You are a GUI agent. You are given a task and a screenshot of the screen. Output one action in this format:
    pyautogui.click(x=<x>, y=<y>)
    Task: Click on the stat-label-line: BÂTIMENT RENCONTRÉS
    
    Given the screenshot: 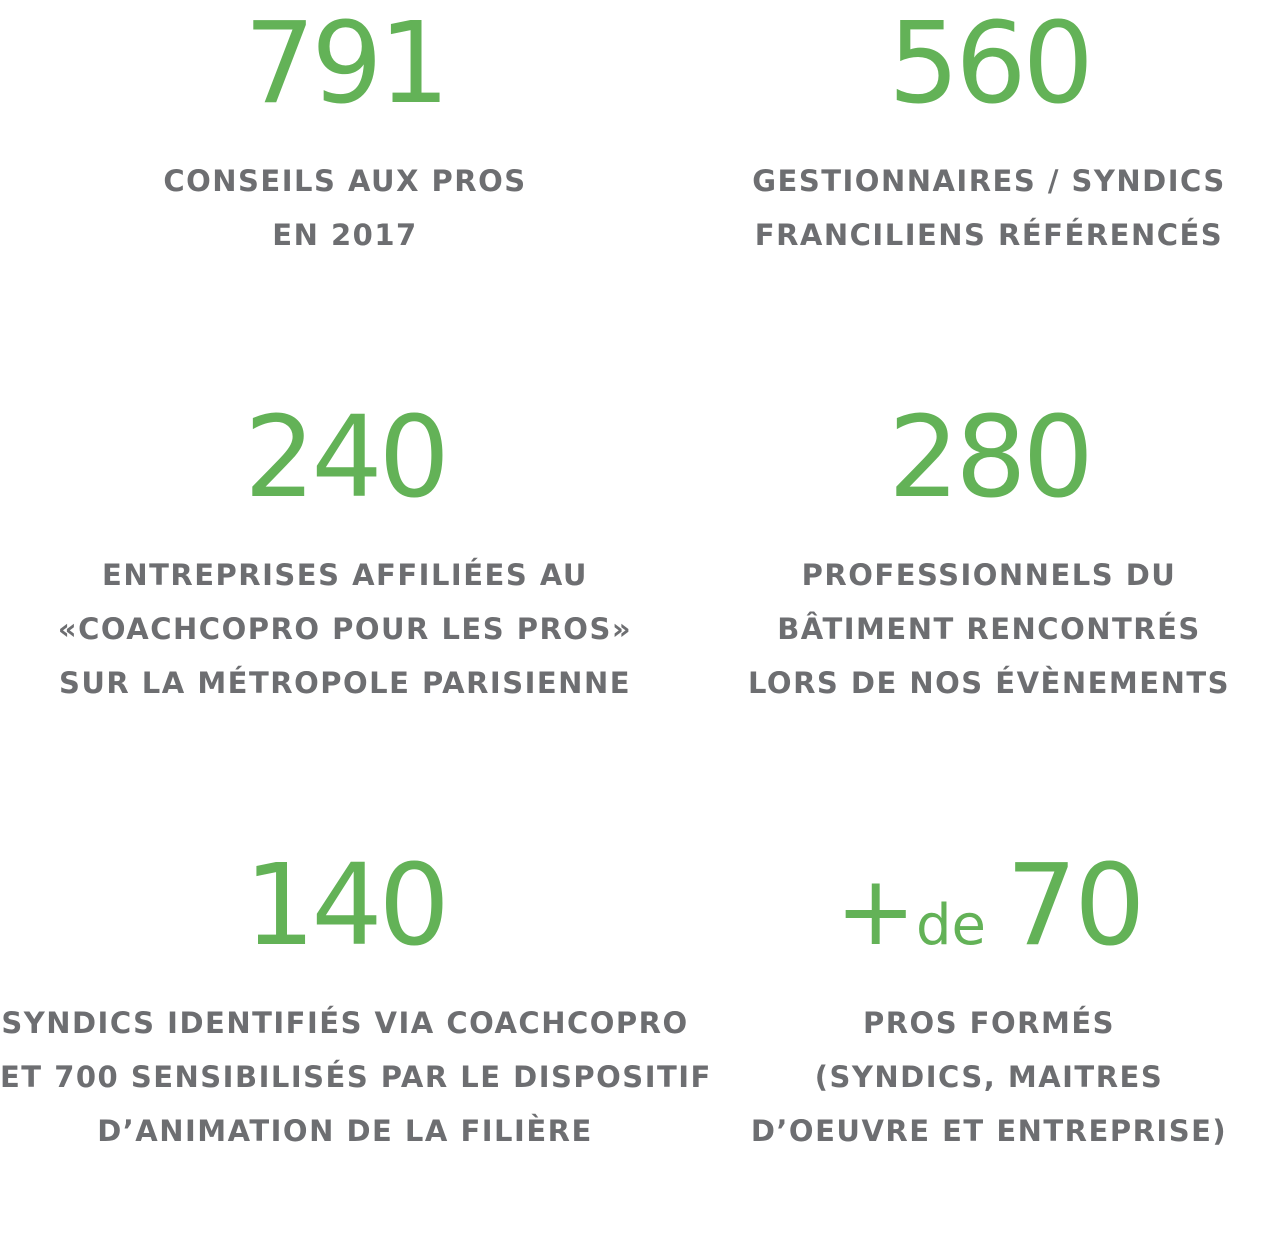 What is the action you would take?
    pyautogui.click(x=989, y=629)
    